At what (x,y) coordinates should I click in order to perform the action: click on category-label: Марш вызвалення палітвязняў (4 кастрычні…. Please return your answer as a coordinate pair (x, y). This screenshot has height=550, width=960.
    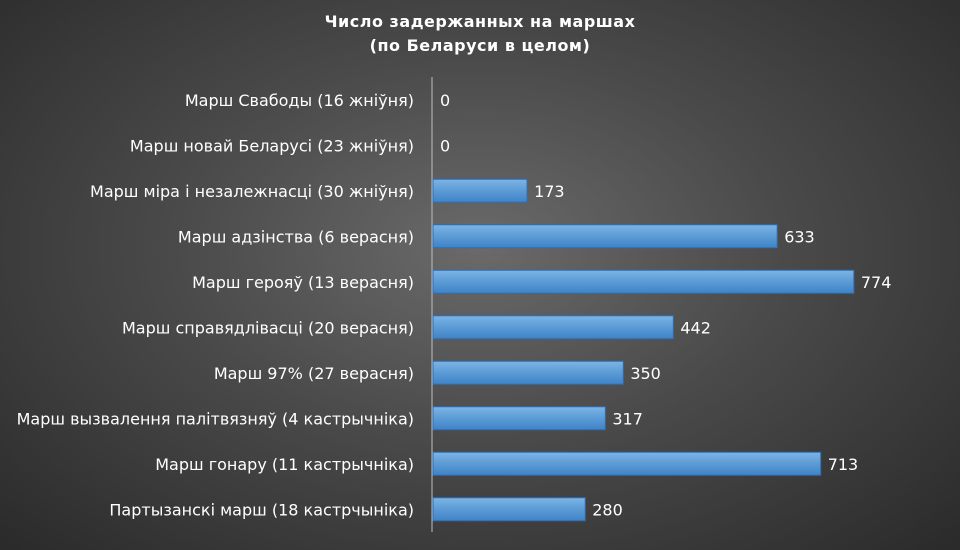
    Looking at the image, I should click on (215, 418).